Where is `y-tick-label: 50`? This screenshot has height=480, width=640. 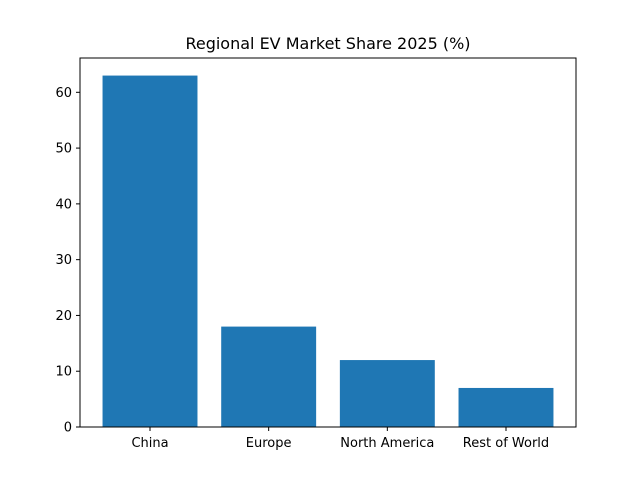 y-tick-label: 50 is located at coordinates (63, 149).